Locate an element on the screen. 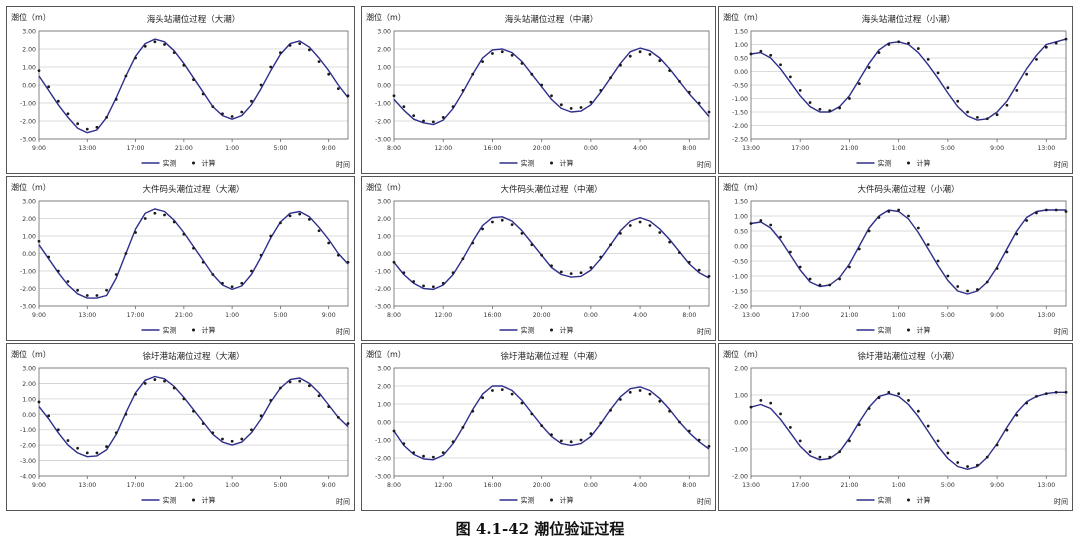 The width and height of the screenshot is (1080, 546). x-tick-label: 0:00 is located at coordinates (591, 315).